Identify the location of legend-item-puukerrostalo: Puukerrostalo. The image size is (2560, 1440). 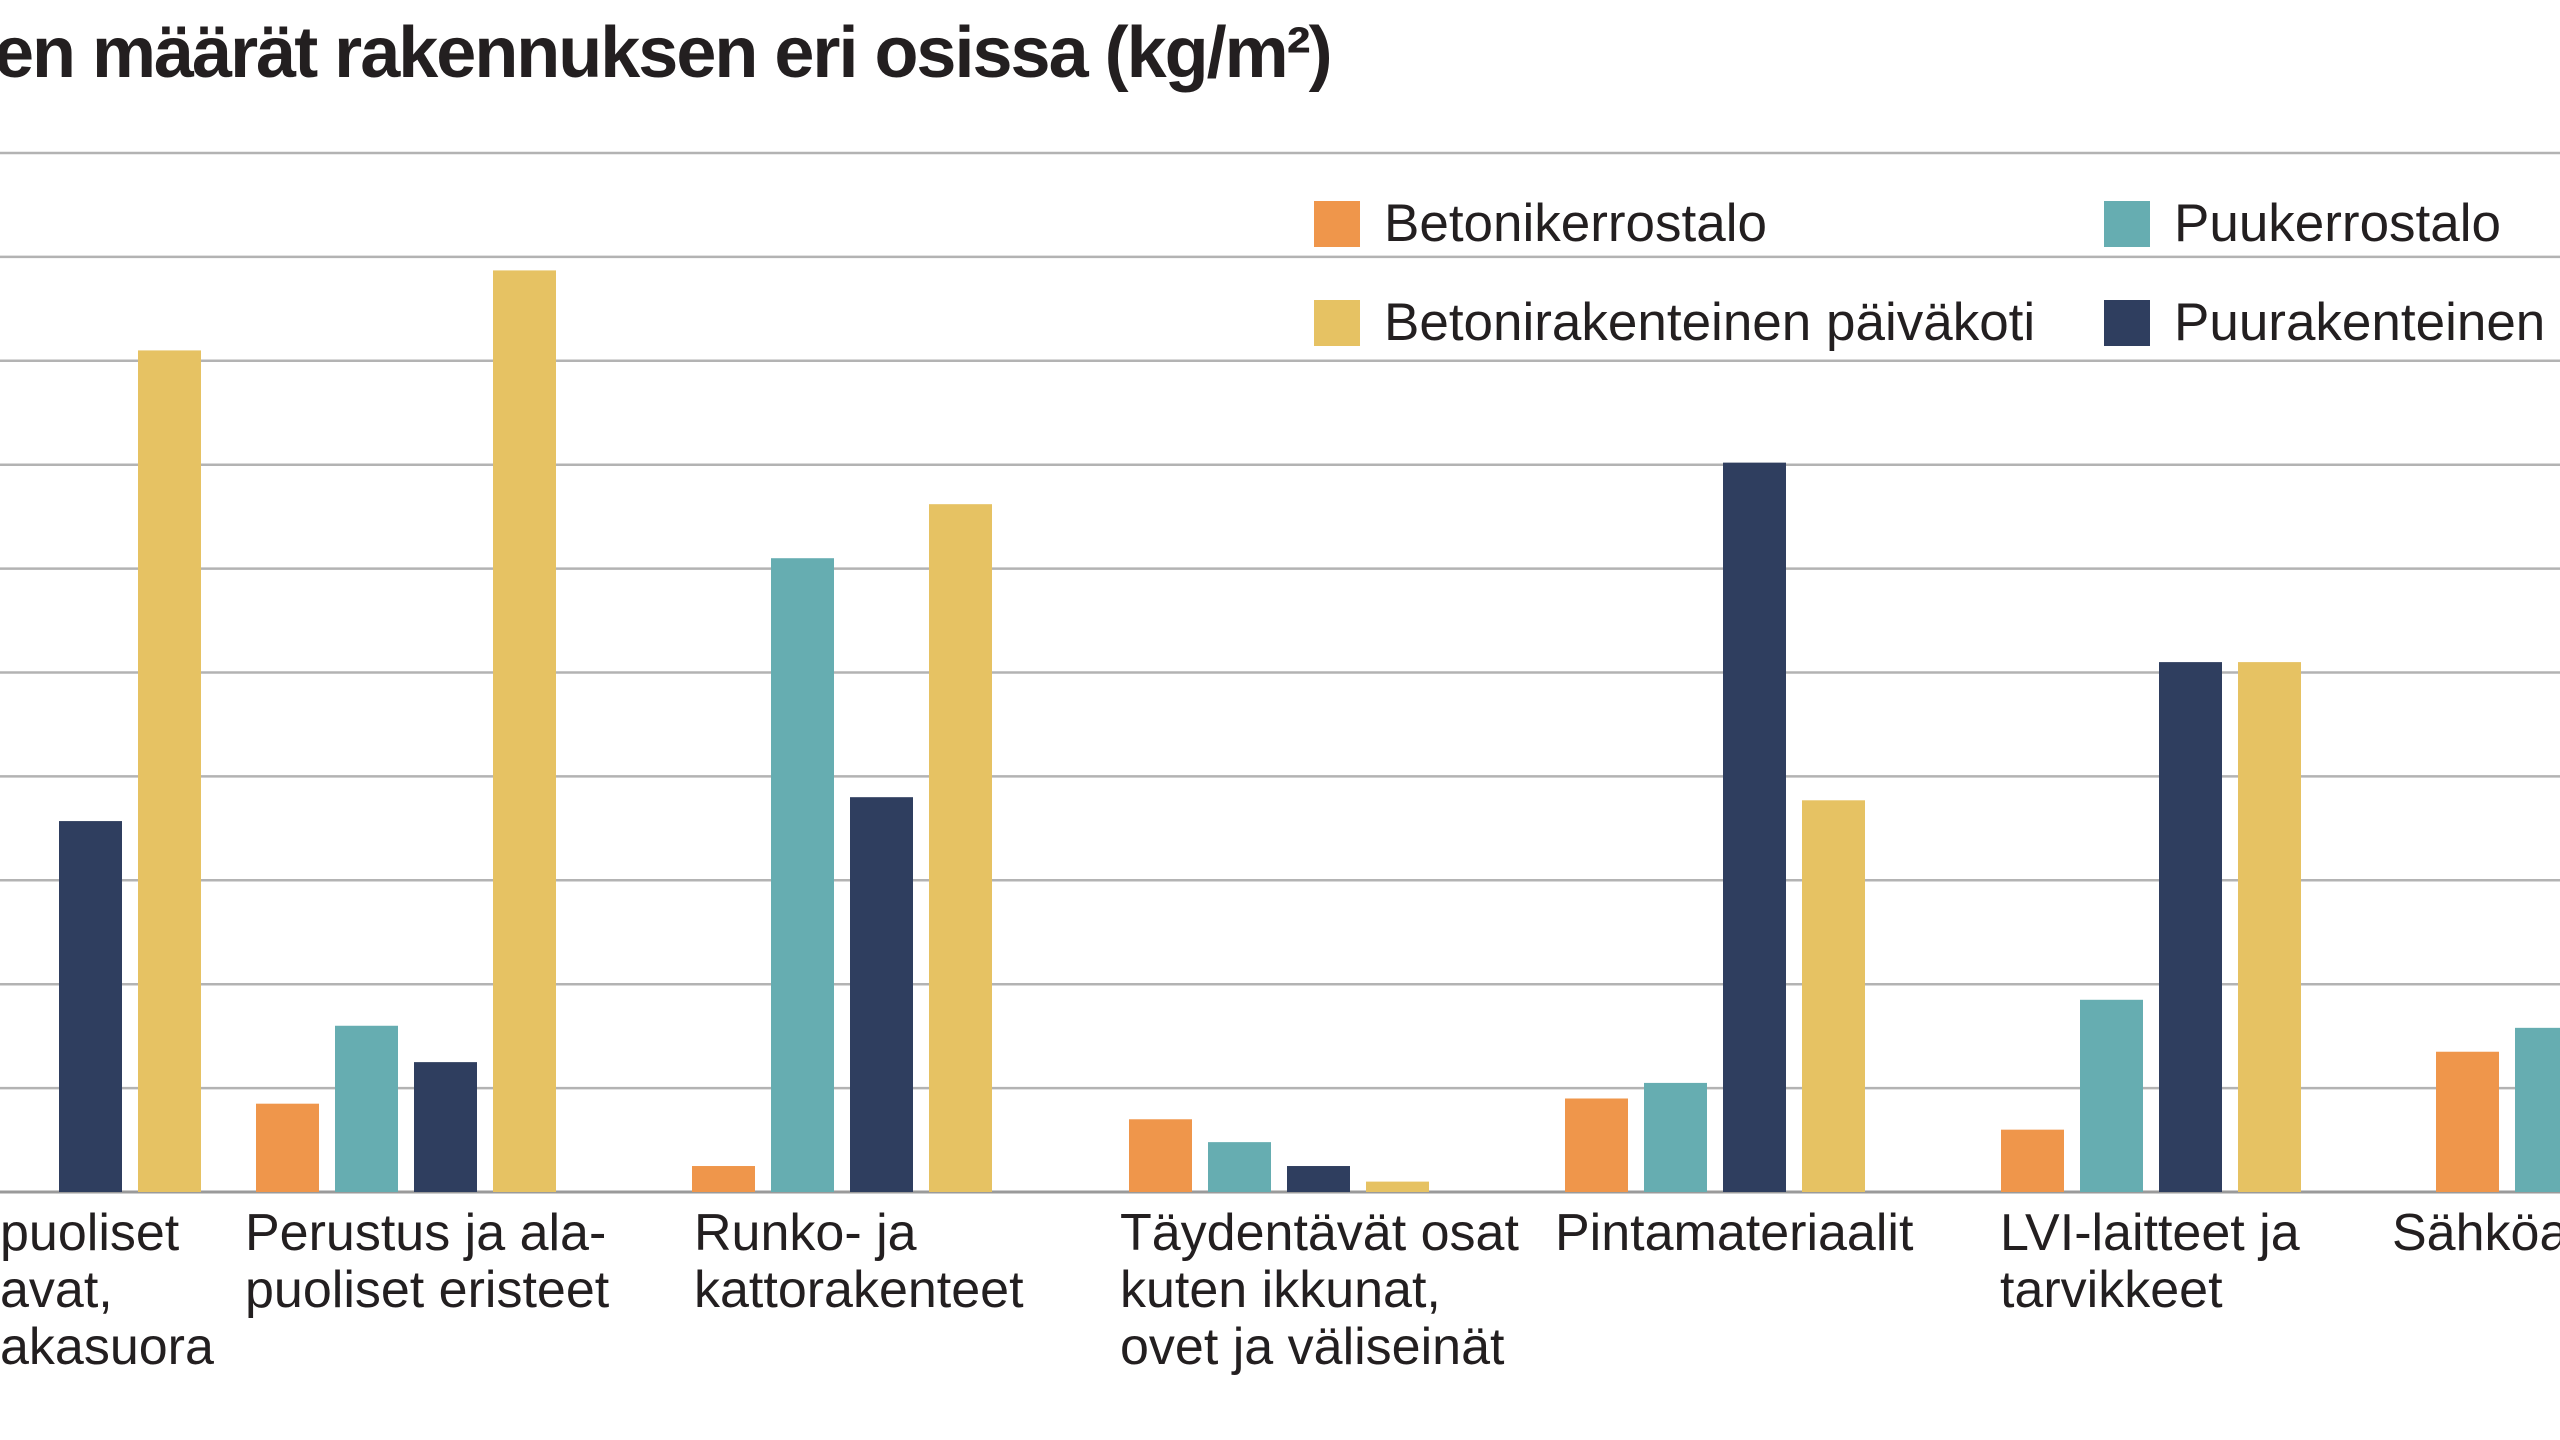
(2302, 223).